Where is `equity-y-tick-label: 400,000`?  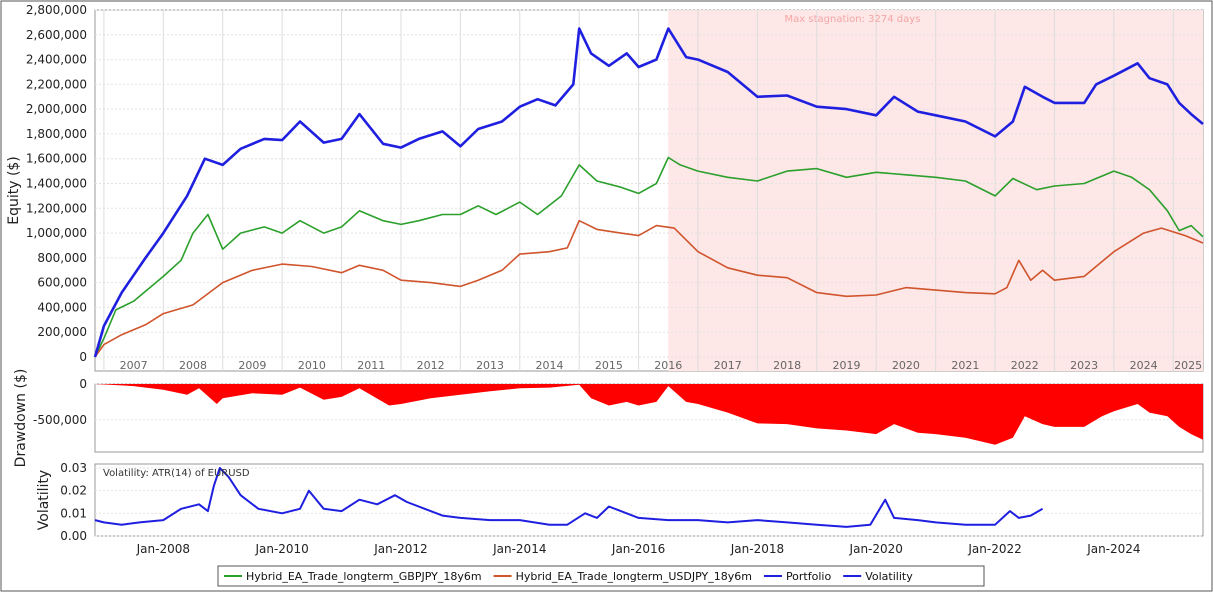
equity-y-tick-label: 400,000 is located at coordinates (62, 307).